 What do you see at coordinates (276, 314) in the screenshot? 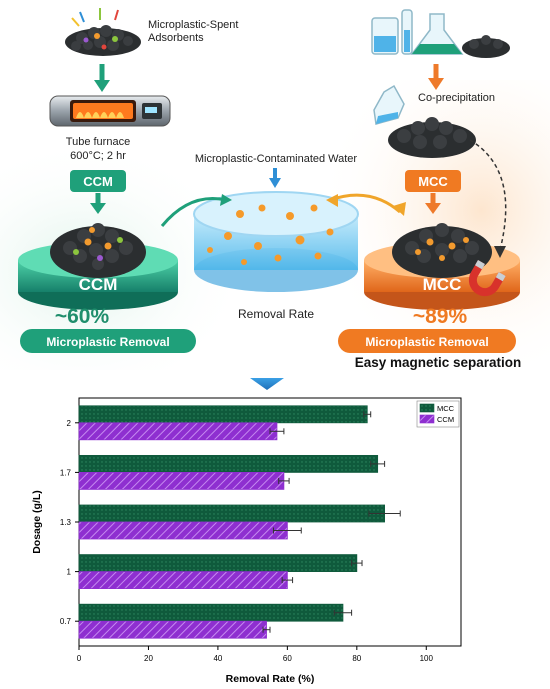
I see `removal-rate-label: Removal Rate` at bounding box center [276, 314].